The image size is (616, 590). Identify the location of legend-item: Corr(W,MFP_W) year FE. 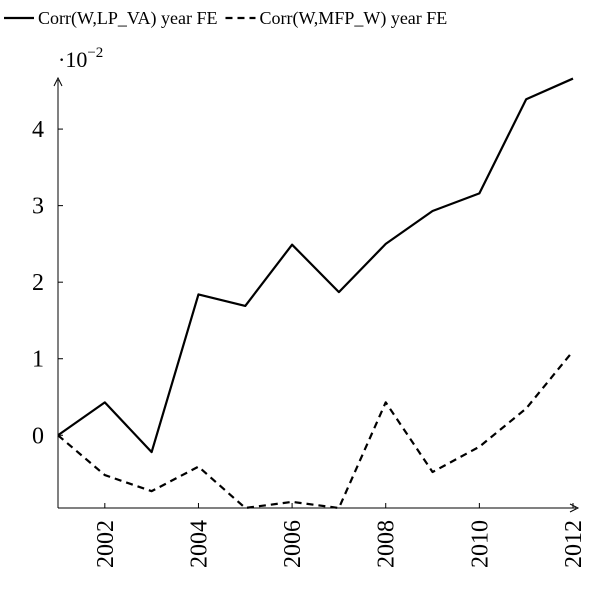
(336, 18).